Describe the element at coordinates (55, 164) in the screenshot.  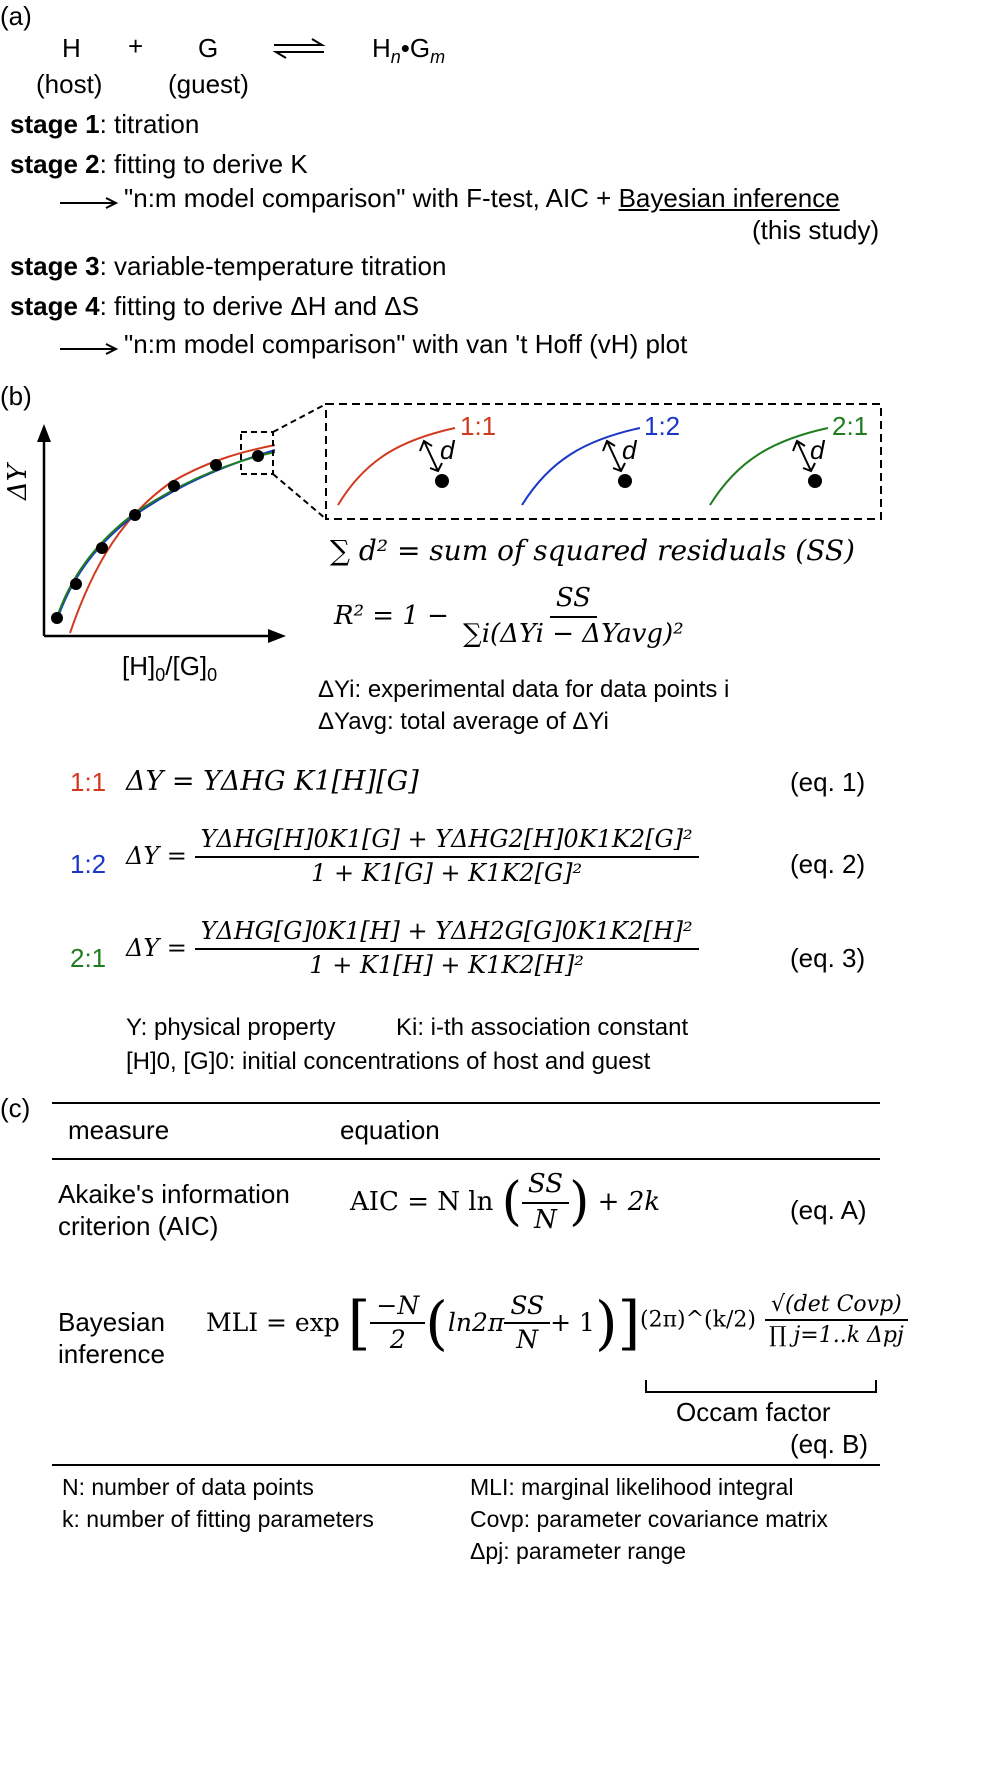
I see `stage2-title: stage 2` at that location.